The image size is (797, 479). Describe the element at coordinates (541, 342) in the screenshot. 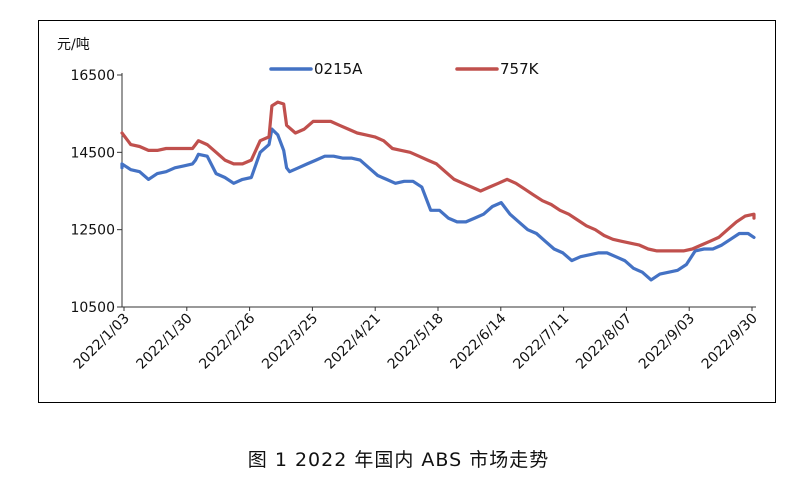

I see `x-tick-label: 2022/7/11` at that location.